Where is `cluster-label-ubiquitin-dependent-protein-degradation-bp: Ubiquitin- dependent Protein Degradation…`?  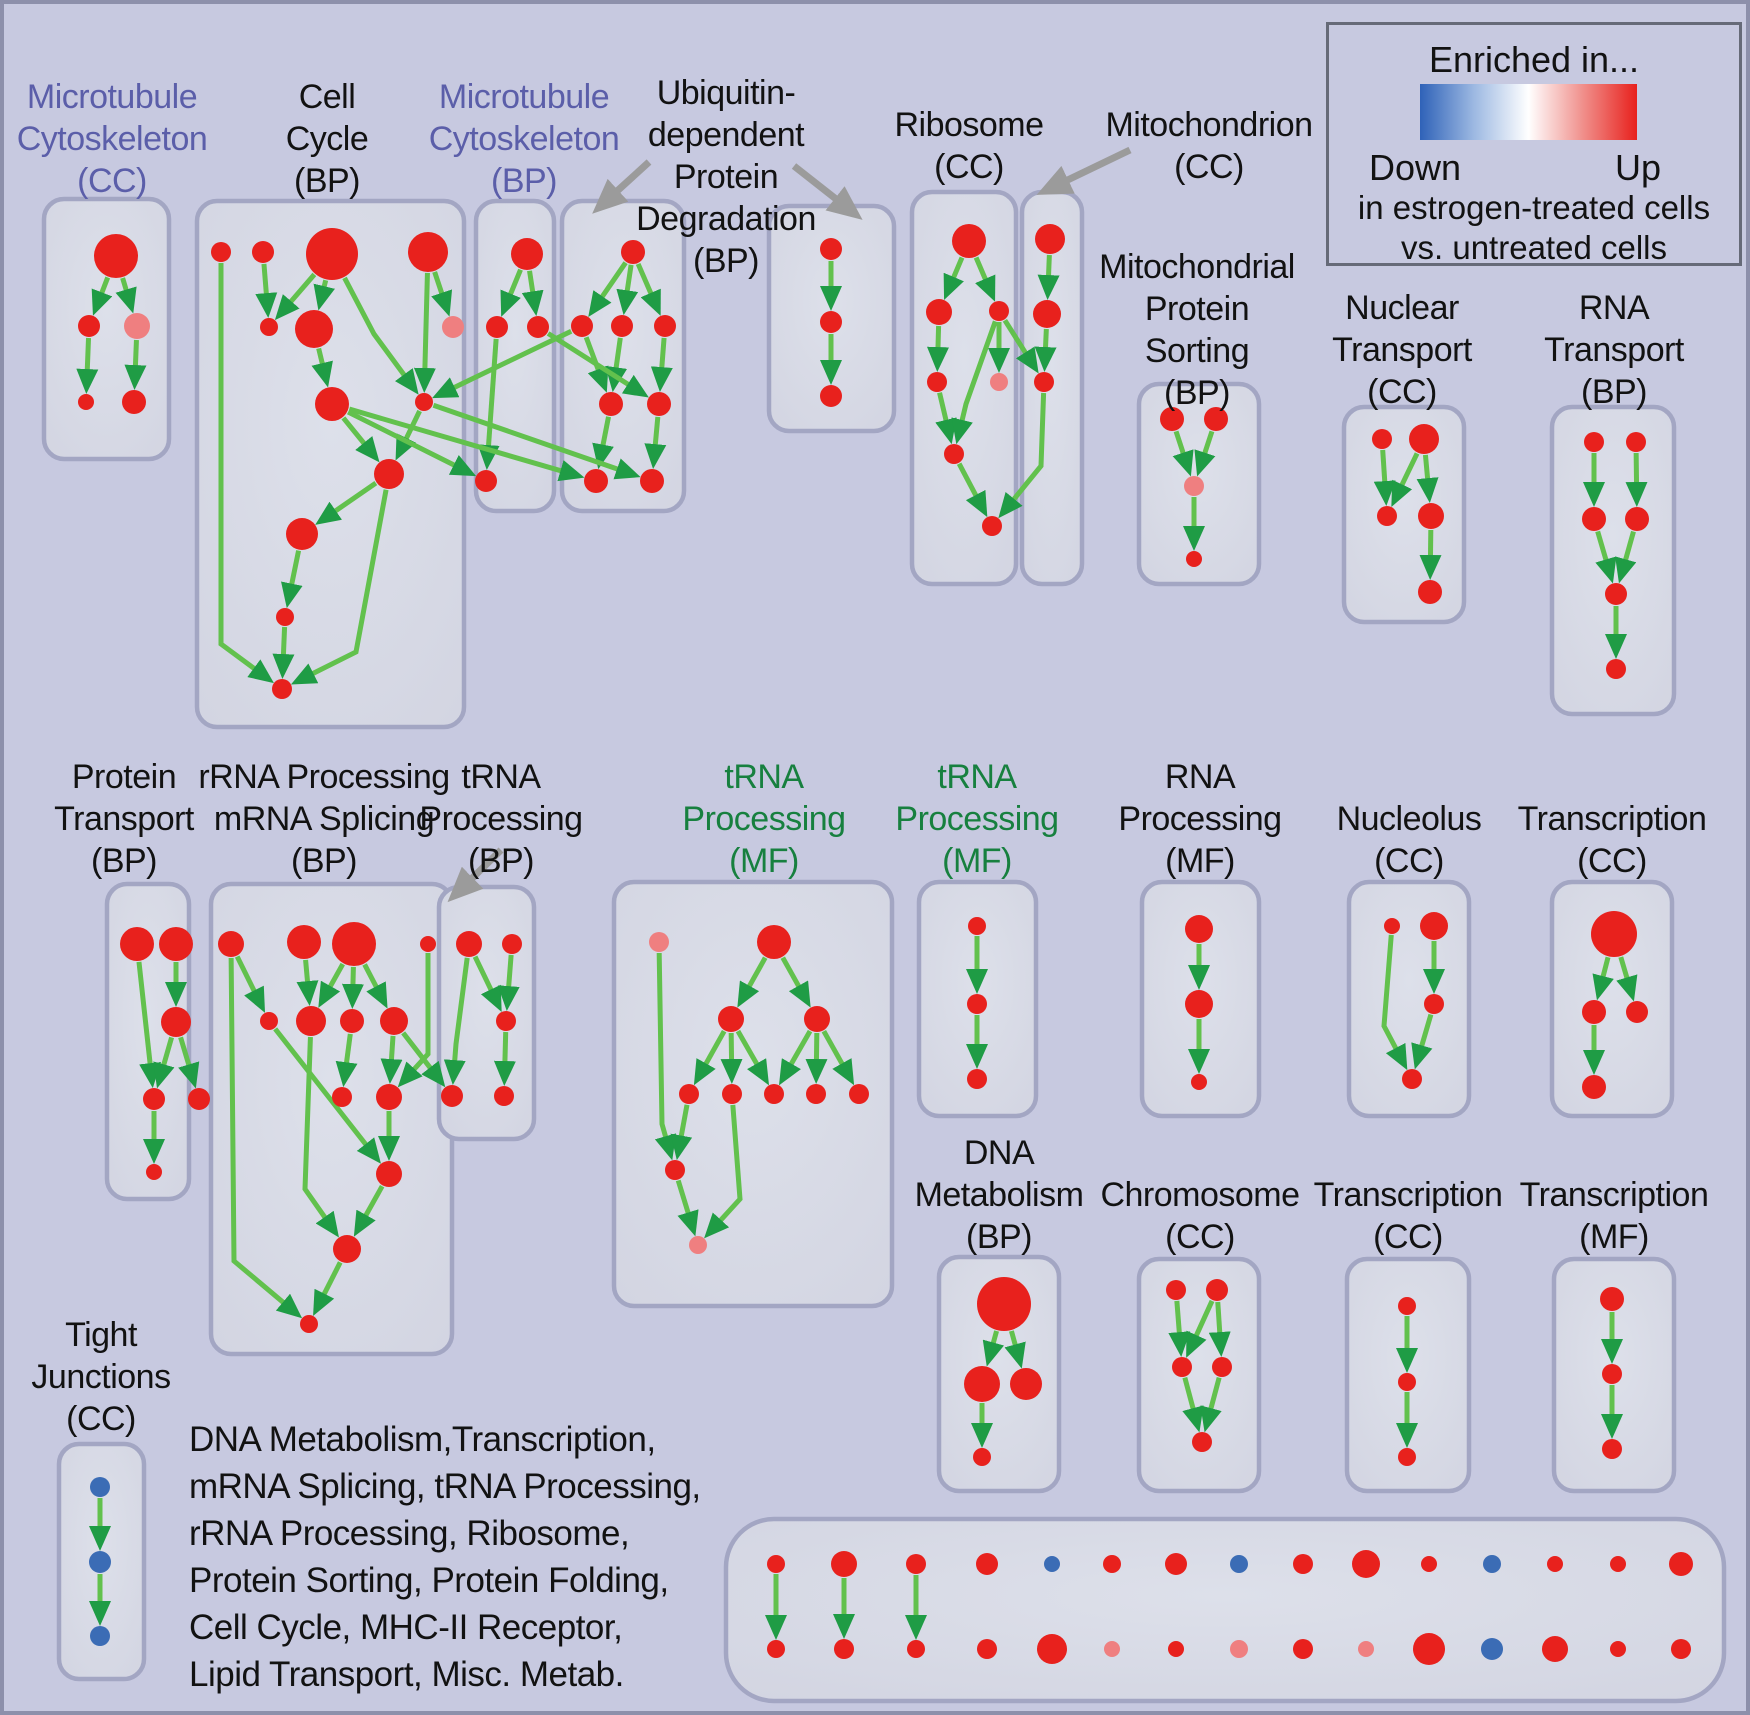 cluster-label-ubiquitin-dependent-protein-degradation-bp: Ubiquitin- dependent Protein Degradation… is located at coordinates (726, 177).